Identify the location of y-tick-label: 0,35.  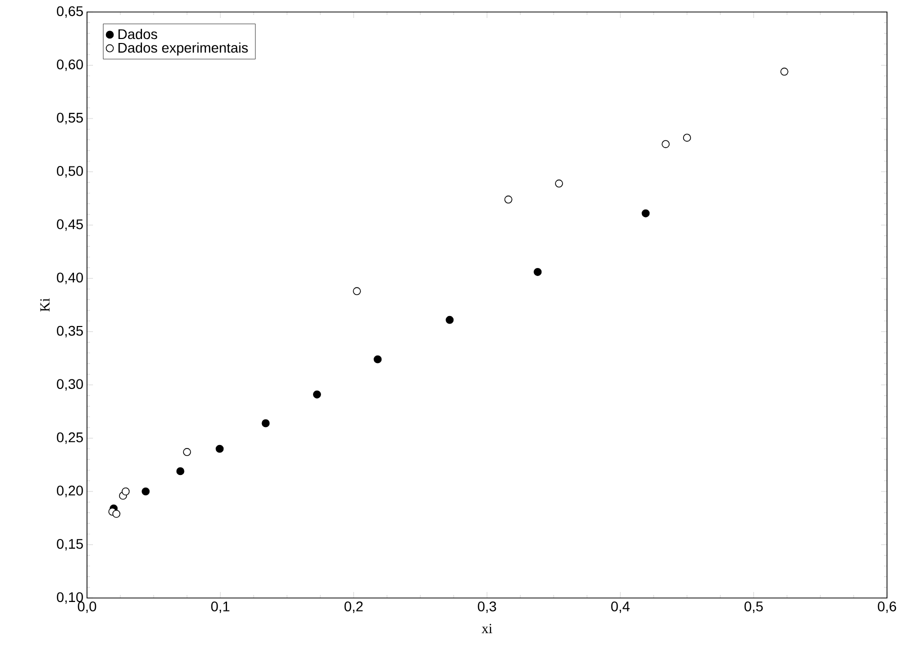
(69, 332).